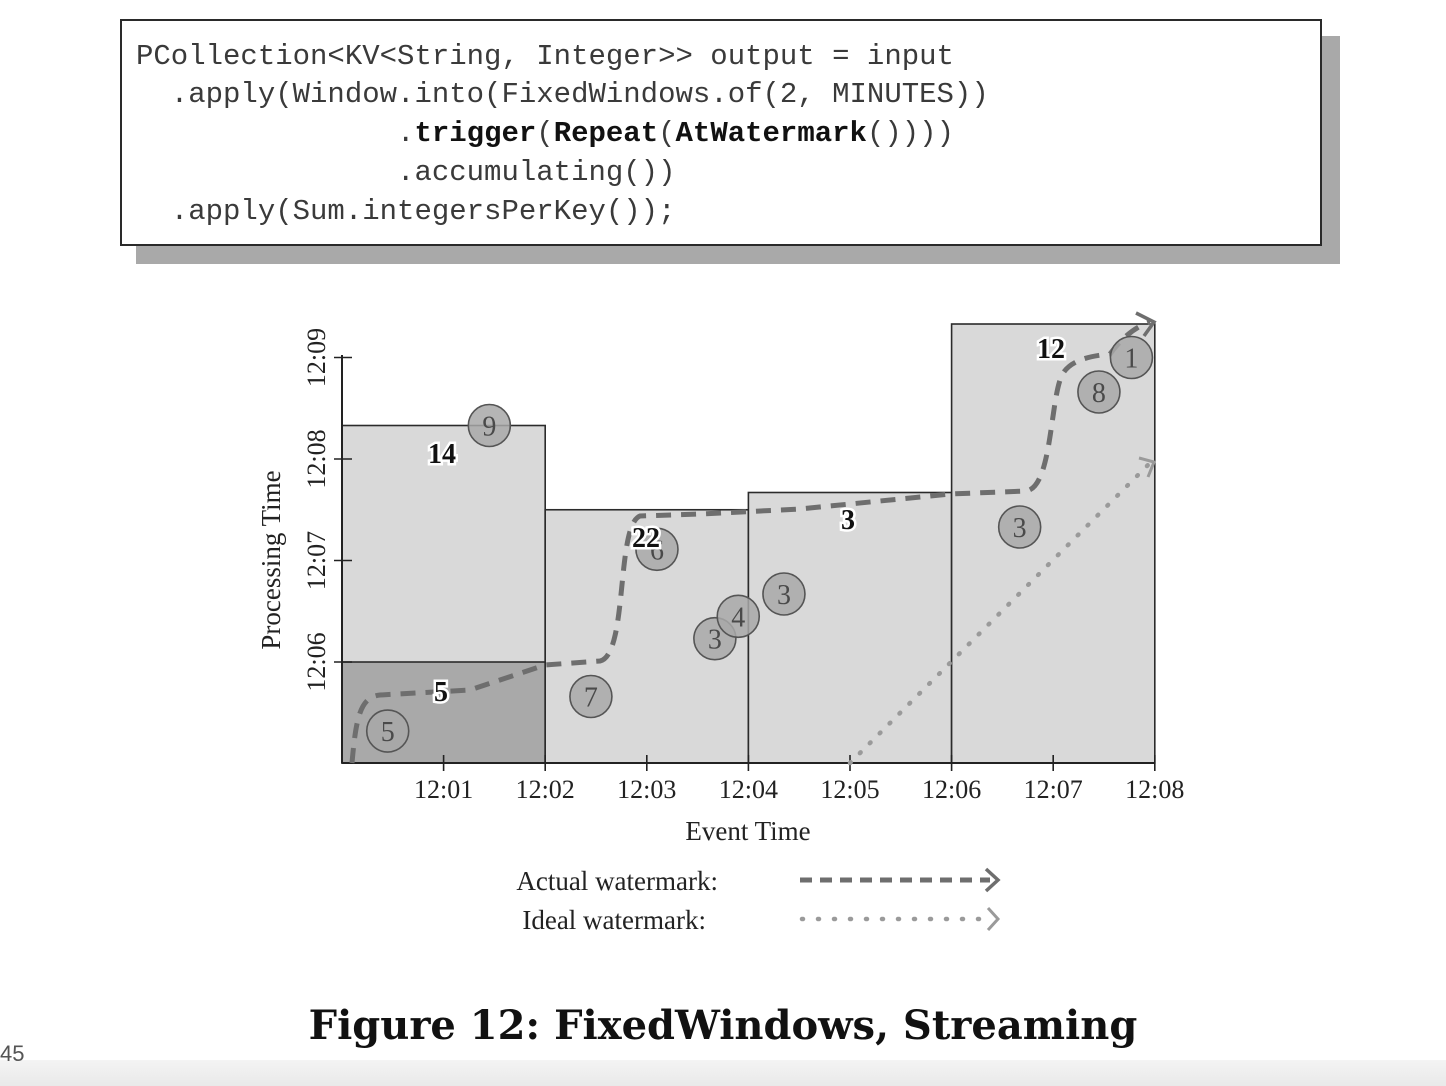 This screenshot has width=1446, height=1086. Describe the element at coordinates (316, 458) in the screenshot. I see `y-tick-label: 12:08` at that location.